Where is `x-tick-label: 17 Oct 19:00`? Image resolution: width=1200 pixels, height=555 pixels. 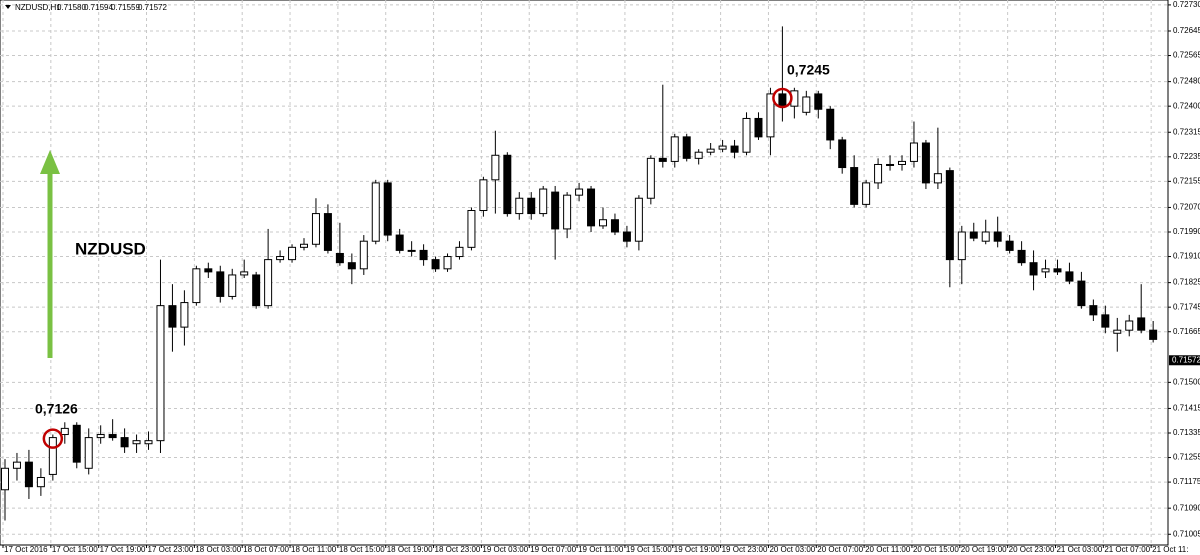
x-tick-label: 17 Oct 19:00 is located at coordinates (123, 549).